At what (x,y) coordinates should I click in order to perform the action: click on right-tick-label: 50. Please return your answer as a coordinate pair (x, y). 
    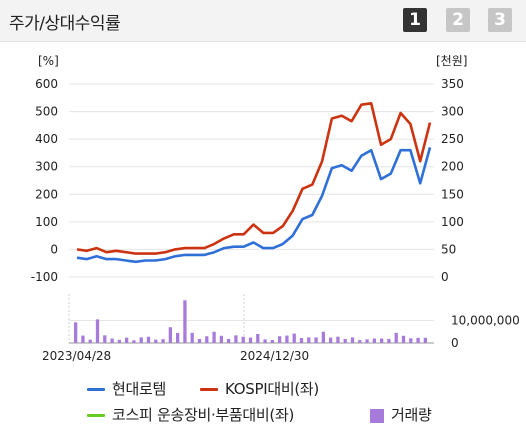
    Looking at the image, I should click on (448, 249).